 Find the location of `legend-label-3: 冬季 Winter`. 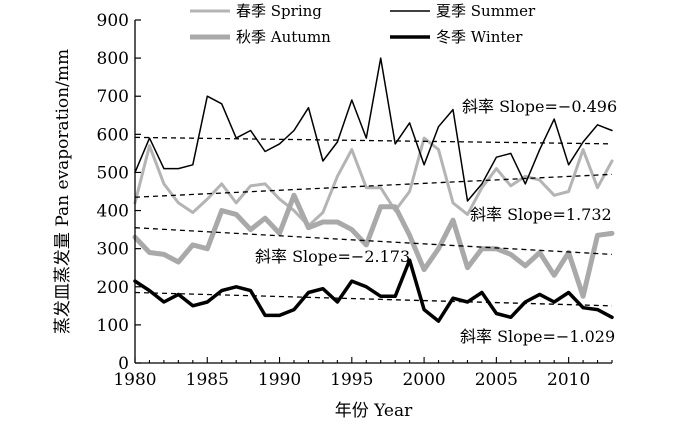

legend-label-3: 冬季 Winter is located at coordinates (479, 37).